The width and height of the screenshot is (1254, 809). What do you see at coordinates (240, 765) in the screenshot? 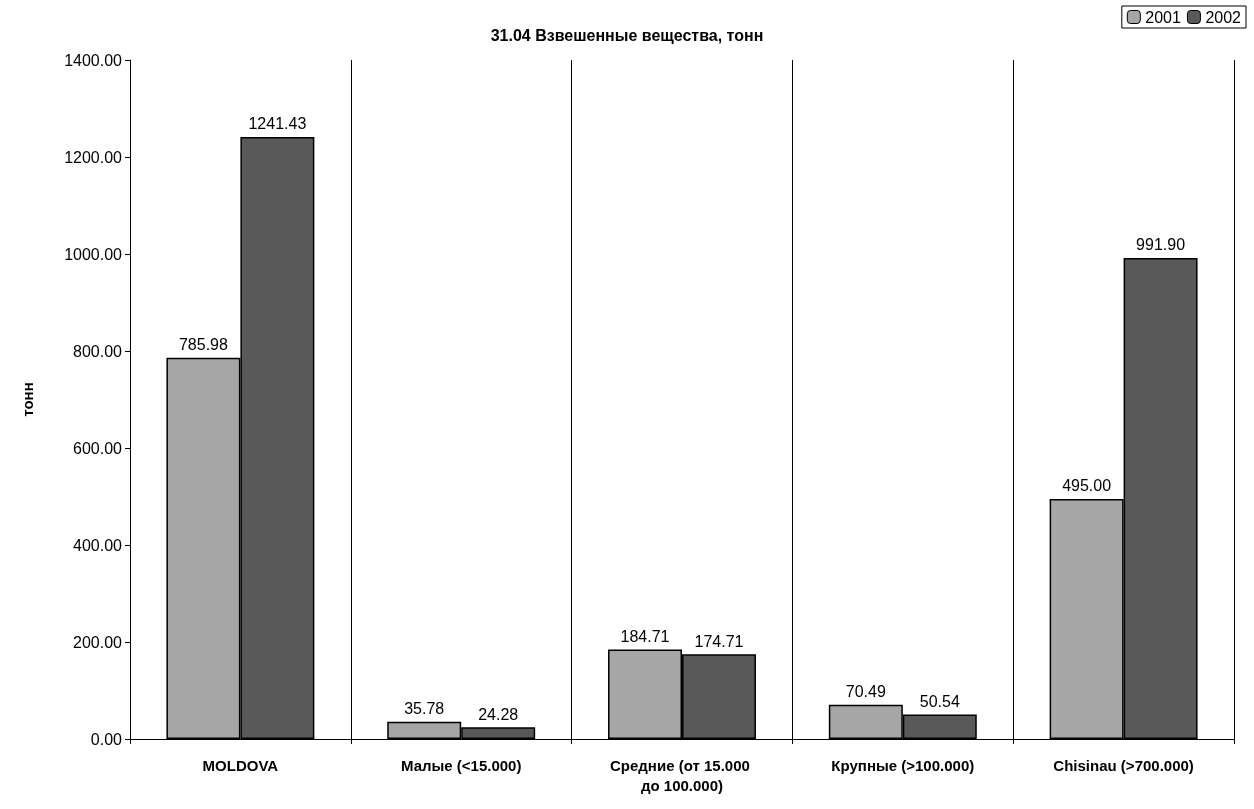
I see `x-tick-label: MOLDOVA` at bounding box center [240, 765].